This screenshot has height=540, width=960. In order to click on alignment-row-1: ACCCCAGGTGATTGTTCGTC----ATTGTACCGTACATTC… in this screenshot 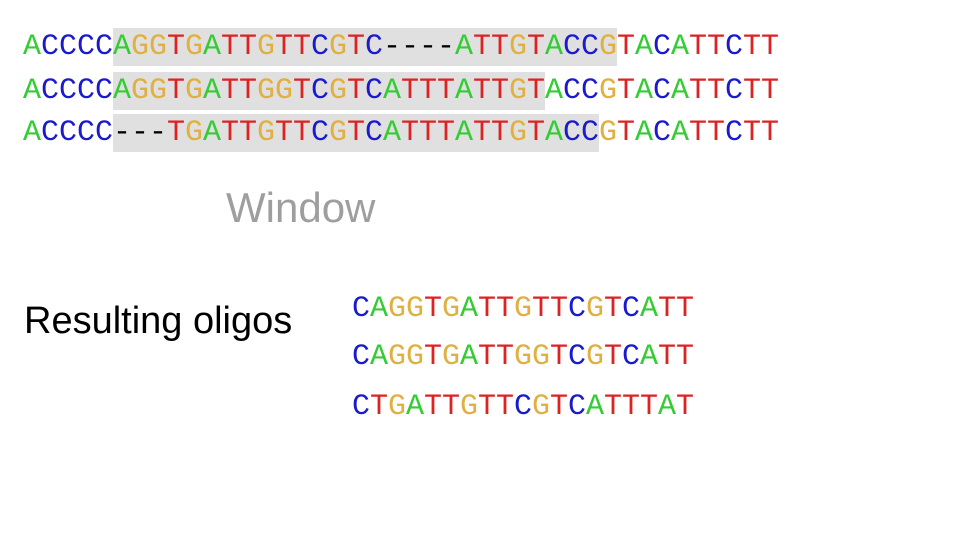, I will do `click(401, 47)`.